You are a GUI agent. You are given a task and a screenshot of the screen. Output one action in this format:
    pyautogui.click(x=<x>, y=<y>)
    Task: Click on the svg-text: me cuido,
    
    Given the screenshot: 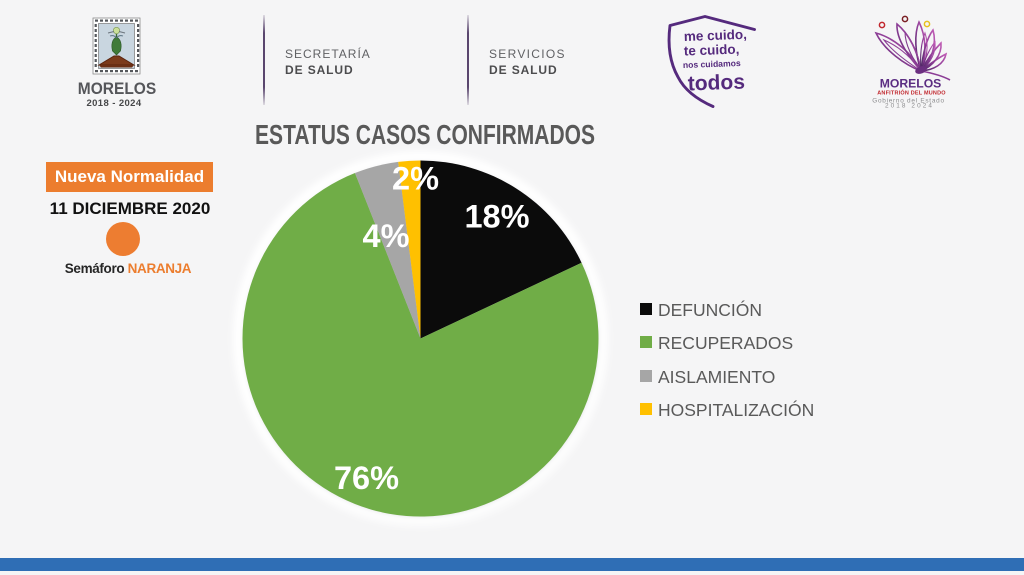 What is the action you would take?
    pyautogui.click(x=716, y=35)
    